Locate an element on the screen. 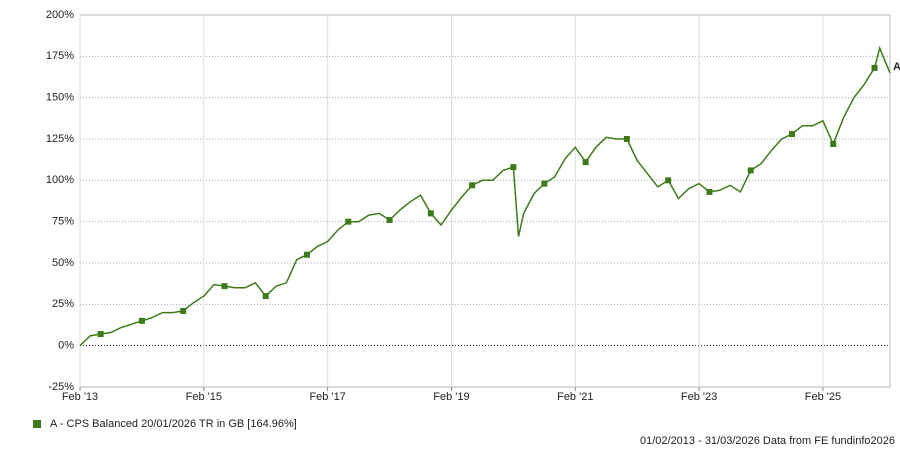 The image size is (900, 450). x-tick-label: Feb '17 is located at coordinates (327, 397).